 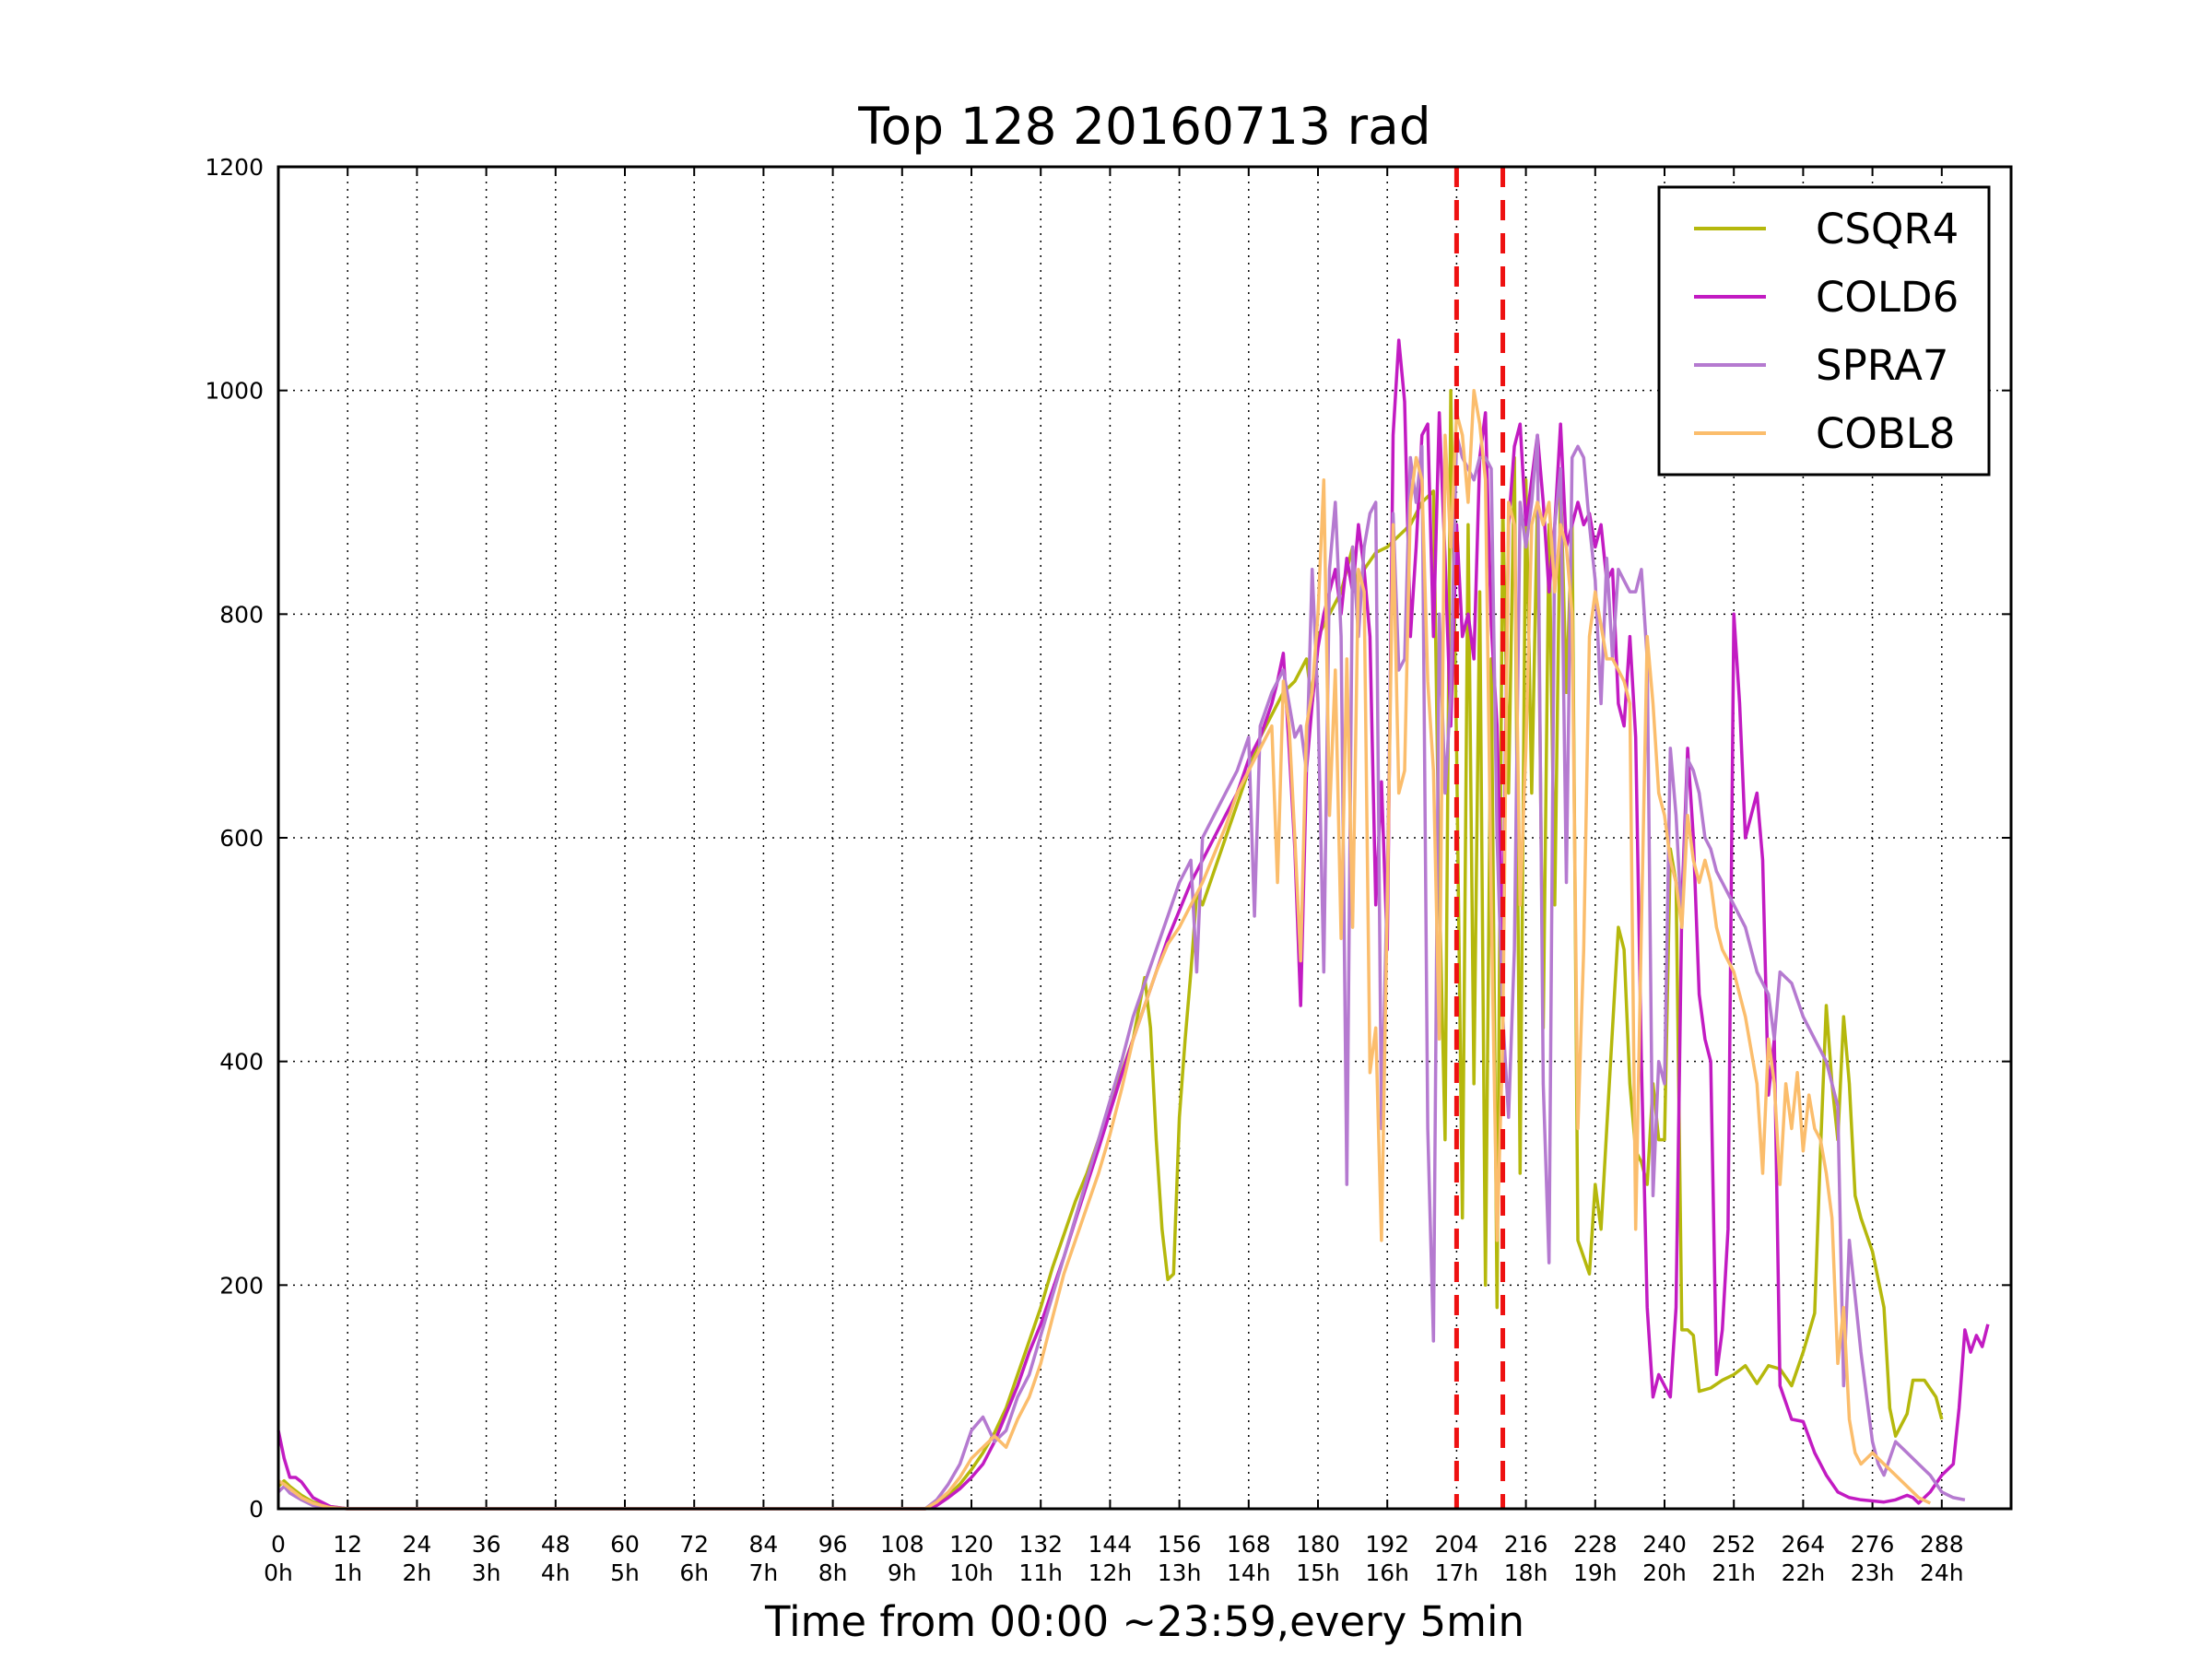 What do you see at coordinates (1526, 1544) in the screenshot?
I see `x-tick-label: 216` at bounding box center [1526, 1544].